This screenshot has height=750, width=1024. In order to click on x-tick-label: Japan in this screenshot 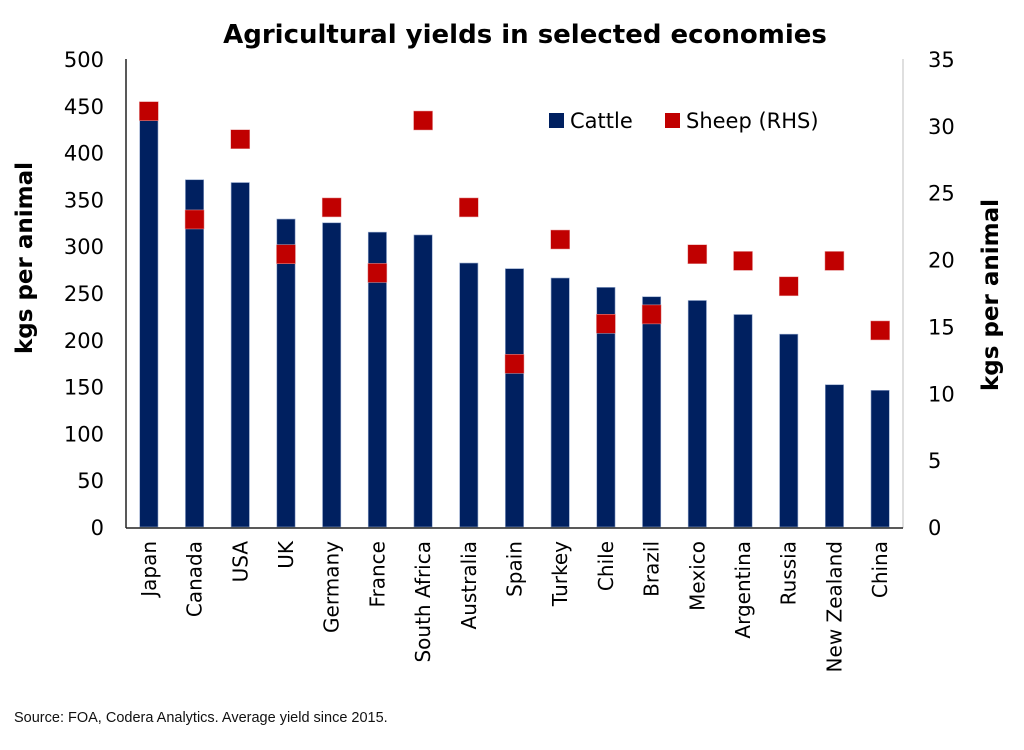, I will do `click(149, 570)`.